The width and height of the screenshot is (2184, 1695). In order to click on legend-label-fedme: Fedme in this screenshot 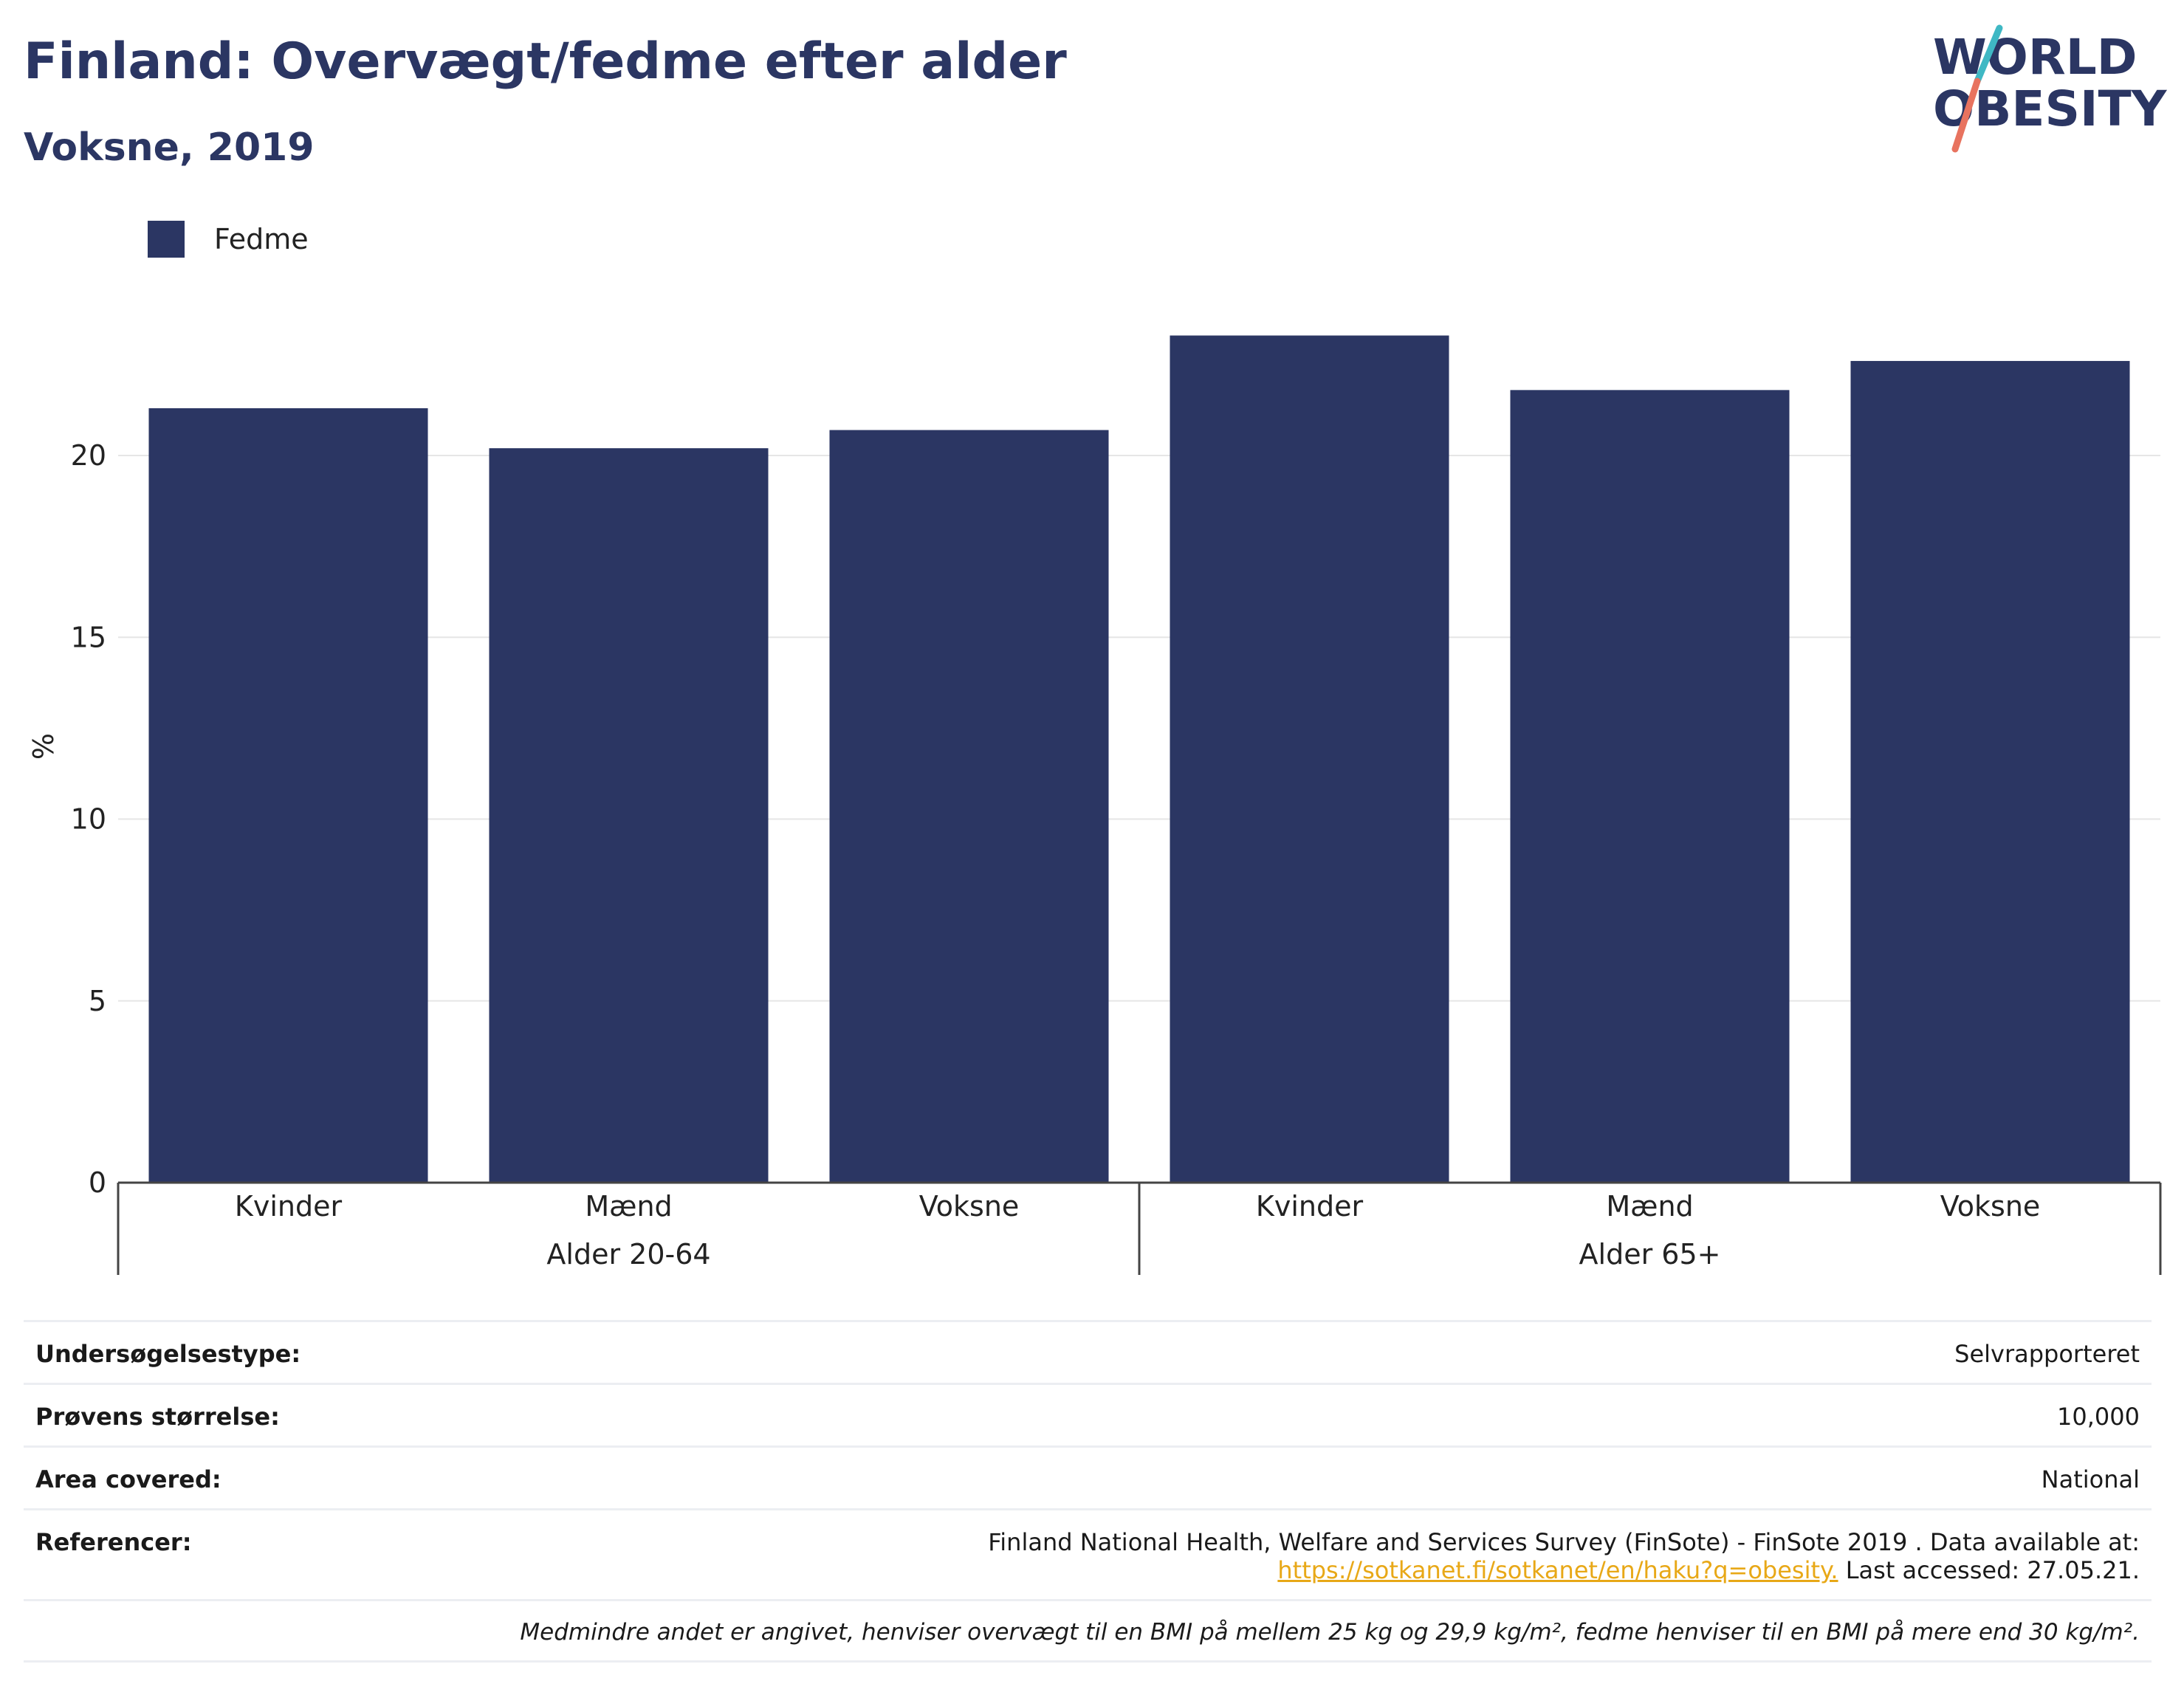, I will do `click(262, 239)`.